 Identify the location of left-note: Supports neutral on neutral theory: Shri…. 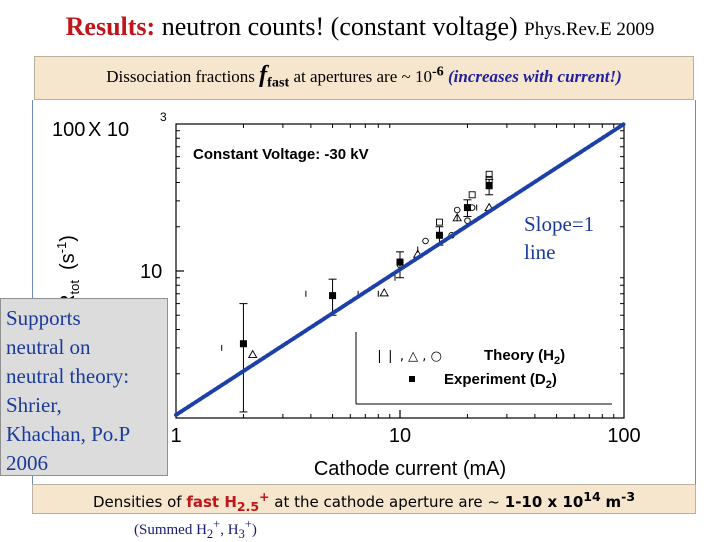
(86, 391).